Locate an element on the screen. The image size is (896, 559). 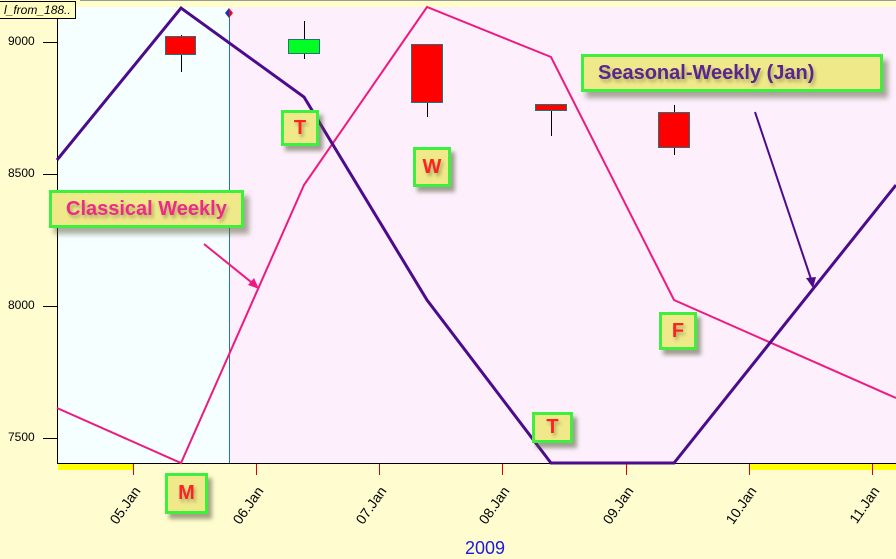
top-strip is located at coordinates (448, 3).